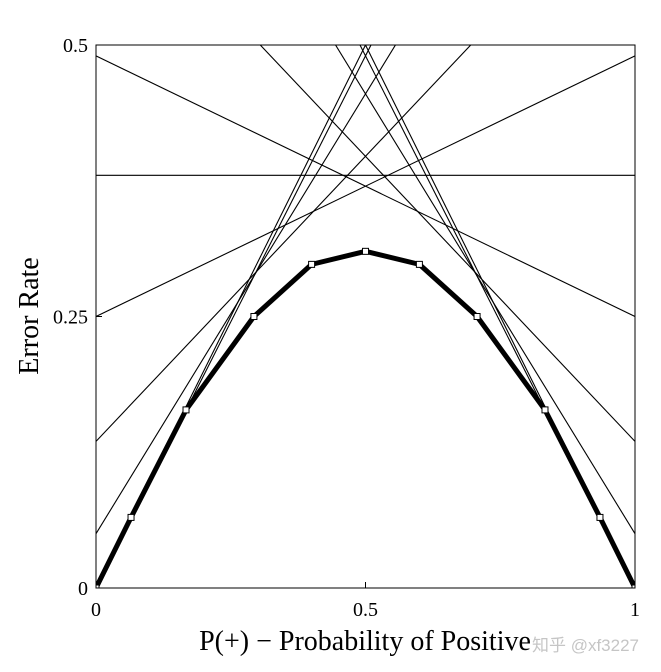 This screenshot has height=672, width=661. What do you see at coordinates (585, 645) in the screenshot?
I see `watermark: 知乎 @xf3227` at bounding box center [585, 645].